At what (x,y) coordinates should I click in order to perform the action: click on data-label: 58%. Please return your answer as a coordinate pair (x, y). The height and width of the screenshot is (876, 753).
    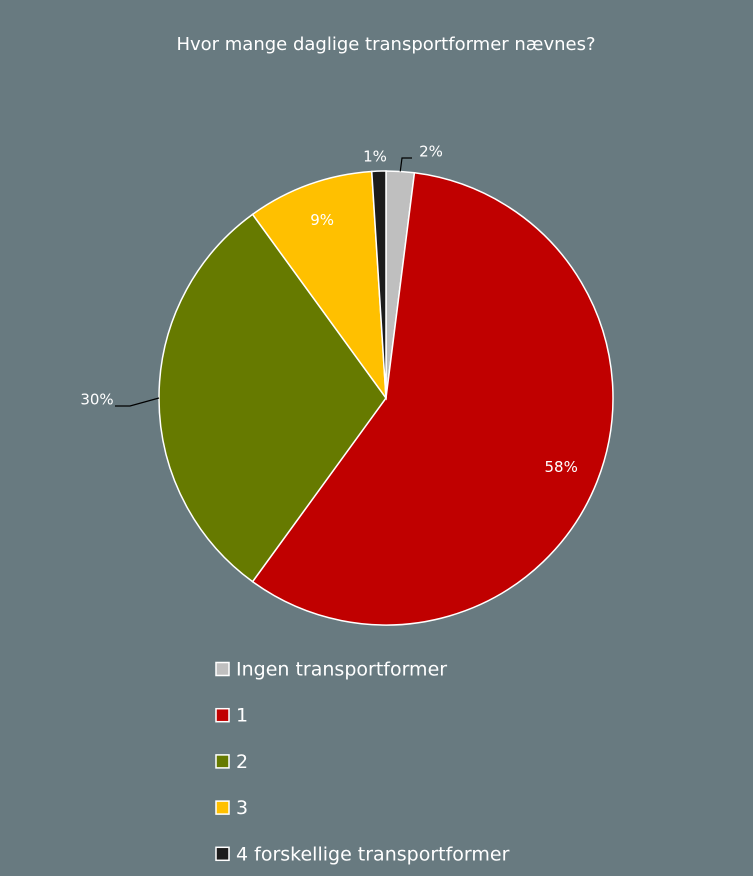
    Looking at the image, I should click on (561, 467).